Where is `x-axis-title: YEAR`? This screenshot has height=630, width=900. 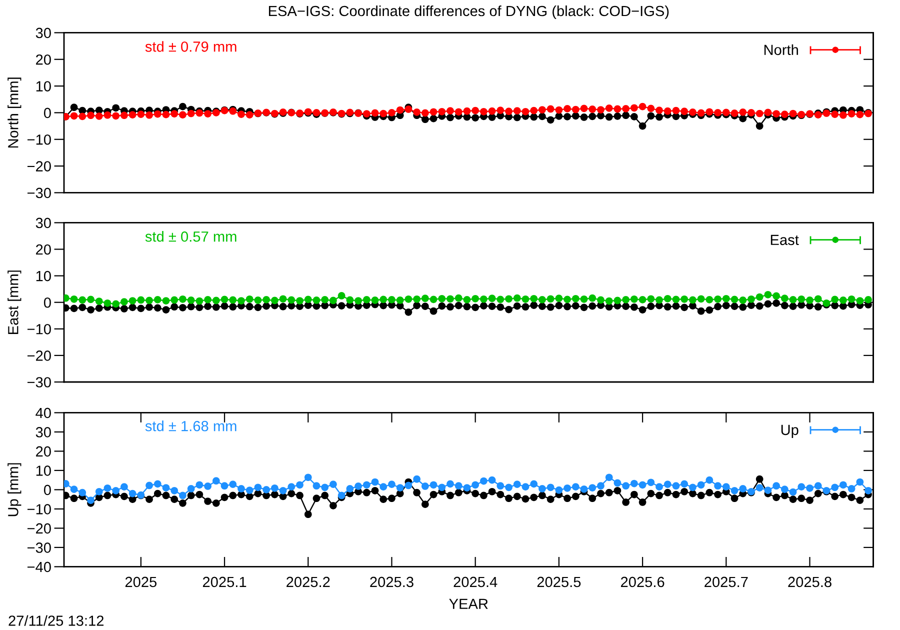 x-axis-title: YEAR is located at coordinates (468, 603).